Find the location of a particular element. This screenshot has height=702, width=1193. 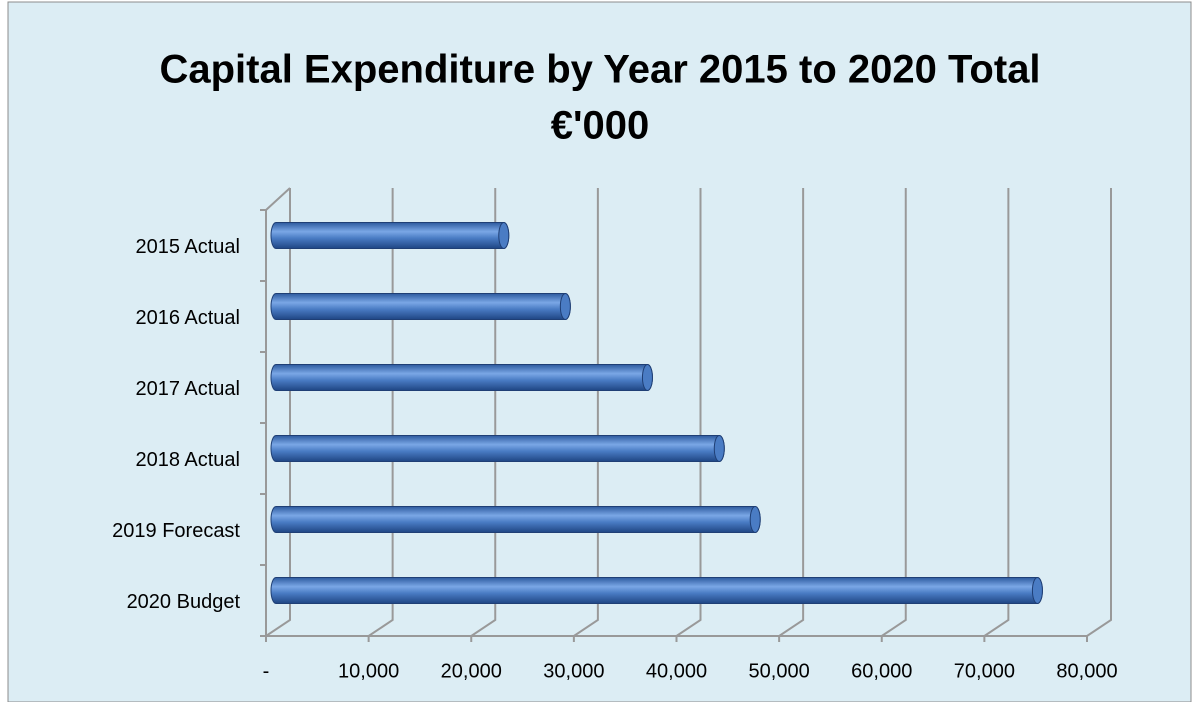

y-tick-label: 2015 Actual is located at coordinates (187, 247).